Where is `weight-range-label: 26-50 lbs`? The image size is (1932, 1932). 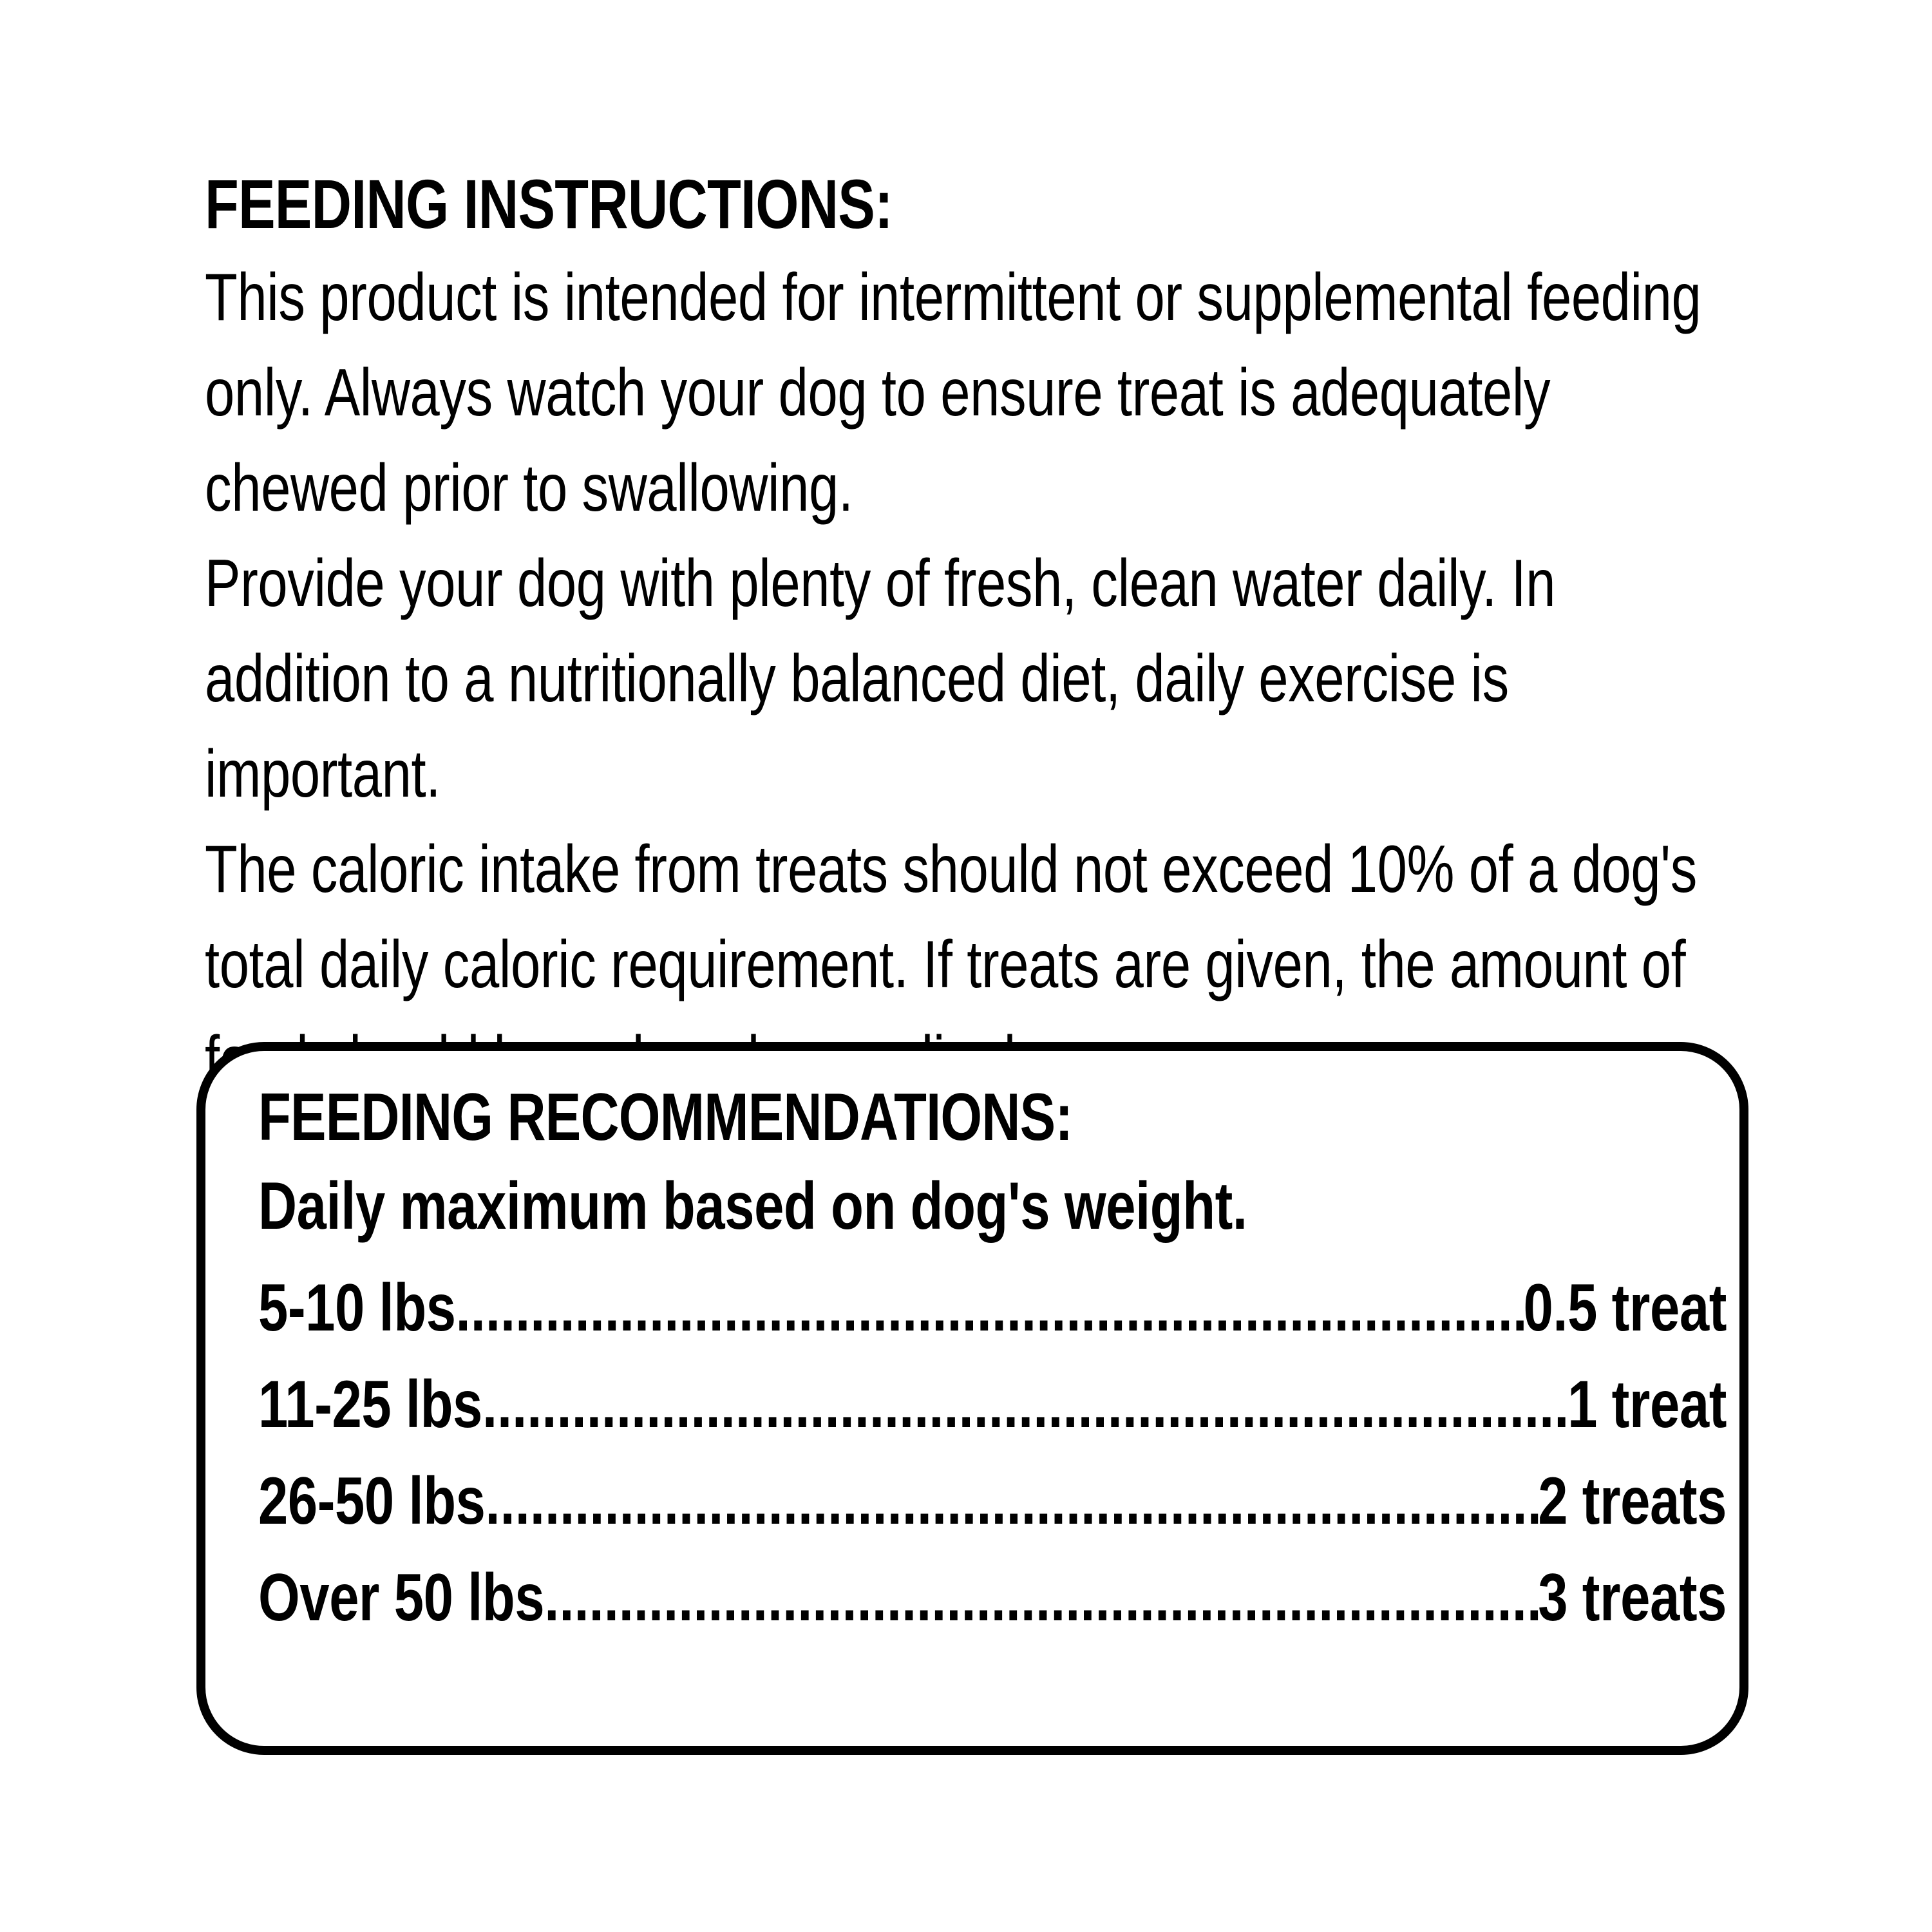 weight-range-label: 26-50 lbs is located at coordinates (372, 1502).